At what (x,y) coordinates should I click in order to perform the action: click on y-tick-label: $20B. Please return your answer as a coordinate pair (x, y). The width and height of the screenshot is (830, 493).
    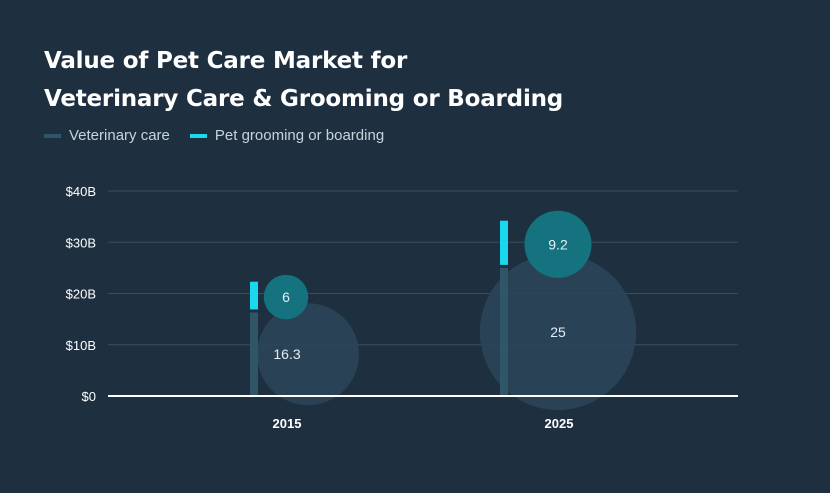
    Looking at the image, I should click on (81, 294).